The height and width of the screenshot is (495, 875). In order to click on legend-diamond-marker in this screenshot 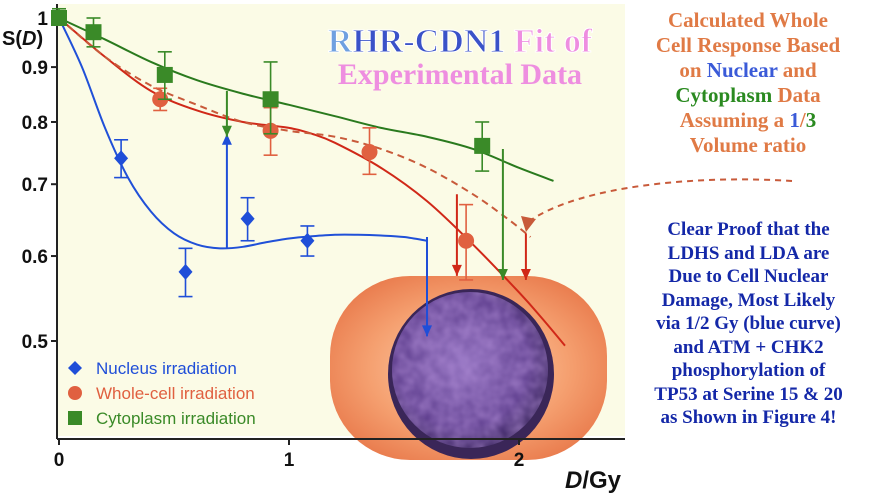, I will do `click(75, 368)`.